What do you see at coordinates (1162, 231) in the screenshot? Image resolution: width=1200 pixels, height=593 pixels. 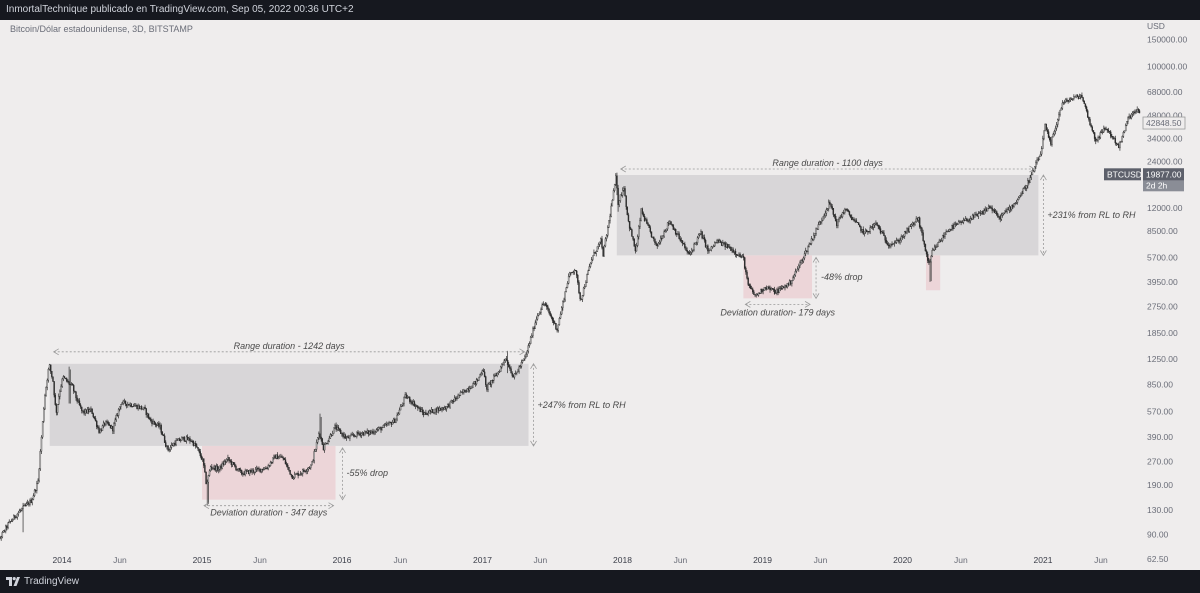 I see `y-tick-label-15: 8500.00` at bounding box center [1162, 231].